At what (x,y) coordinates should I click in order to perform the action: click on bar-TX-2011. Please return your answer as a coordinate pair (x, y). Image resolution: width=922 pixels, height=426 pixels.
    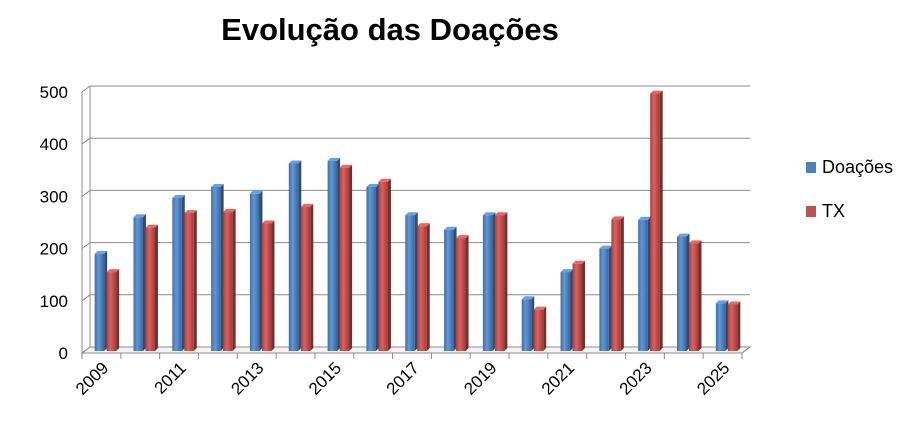
    Looking at the image, I should click on (189, 282).